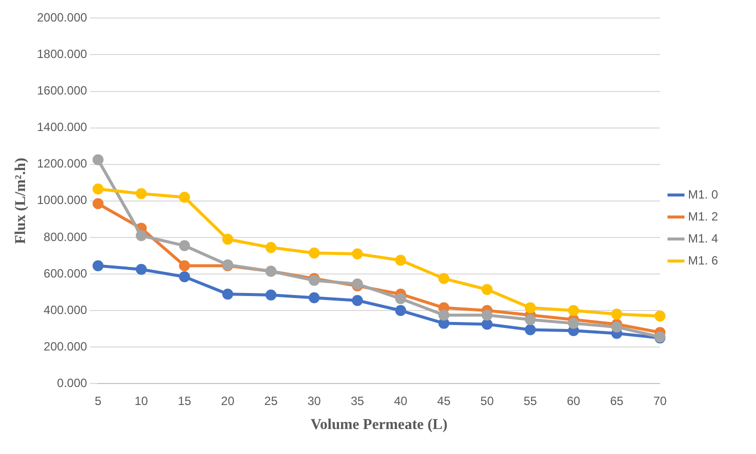 The width and height of the screenshot is (756, 454). What do you see at coordinates (703, 238) in the screenshot?
I see `legend-label: M1. 4` at bounding box center [703, 238].